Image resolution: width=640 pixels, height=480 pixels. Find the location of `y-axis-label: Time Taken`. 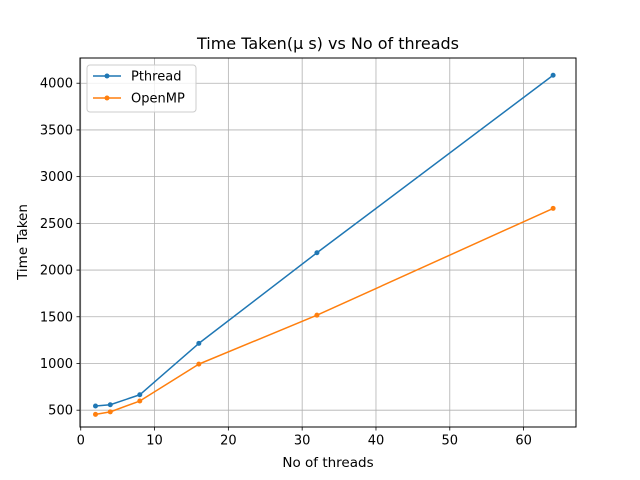

y-axis-label: Time Taken is located at coordinates (23, 242).